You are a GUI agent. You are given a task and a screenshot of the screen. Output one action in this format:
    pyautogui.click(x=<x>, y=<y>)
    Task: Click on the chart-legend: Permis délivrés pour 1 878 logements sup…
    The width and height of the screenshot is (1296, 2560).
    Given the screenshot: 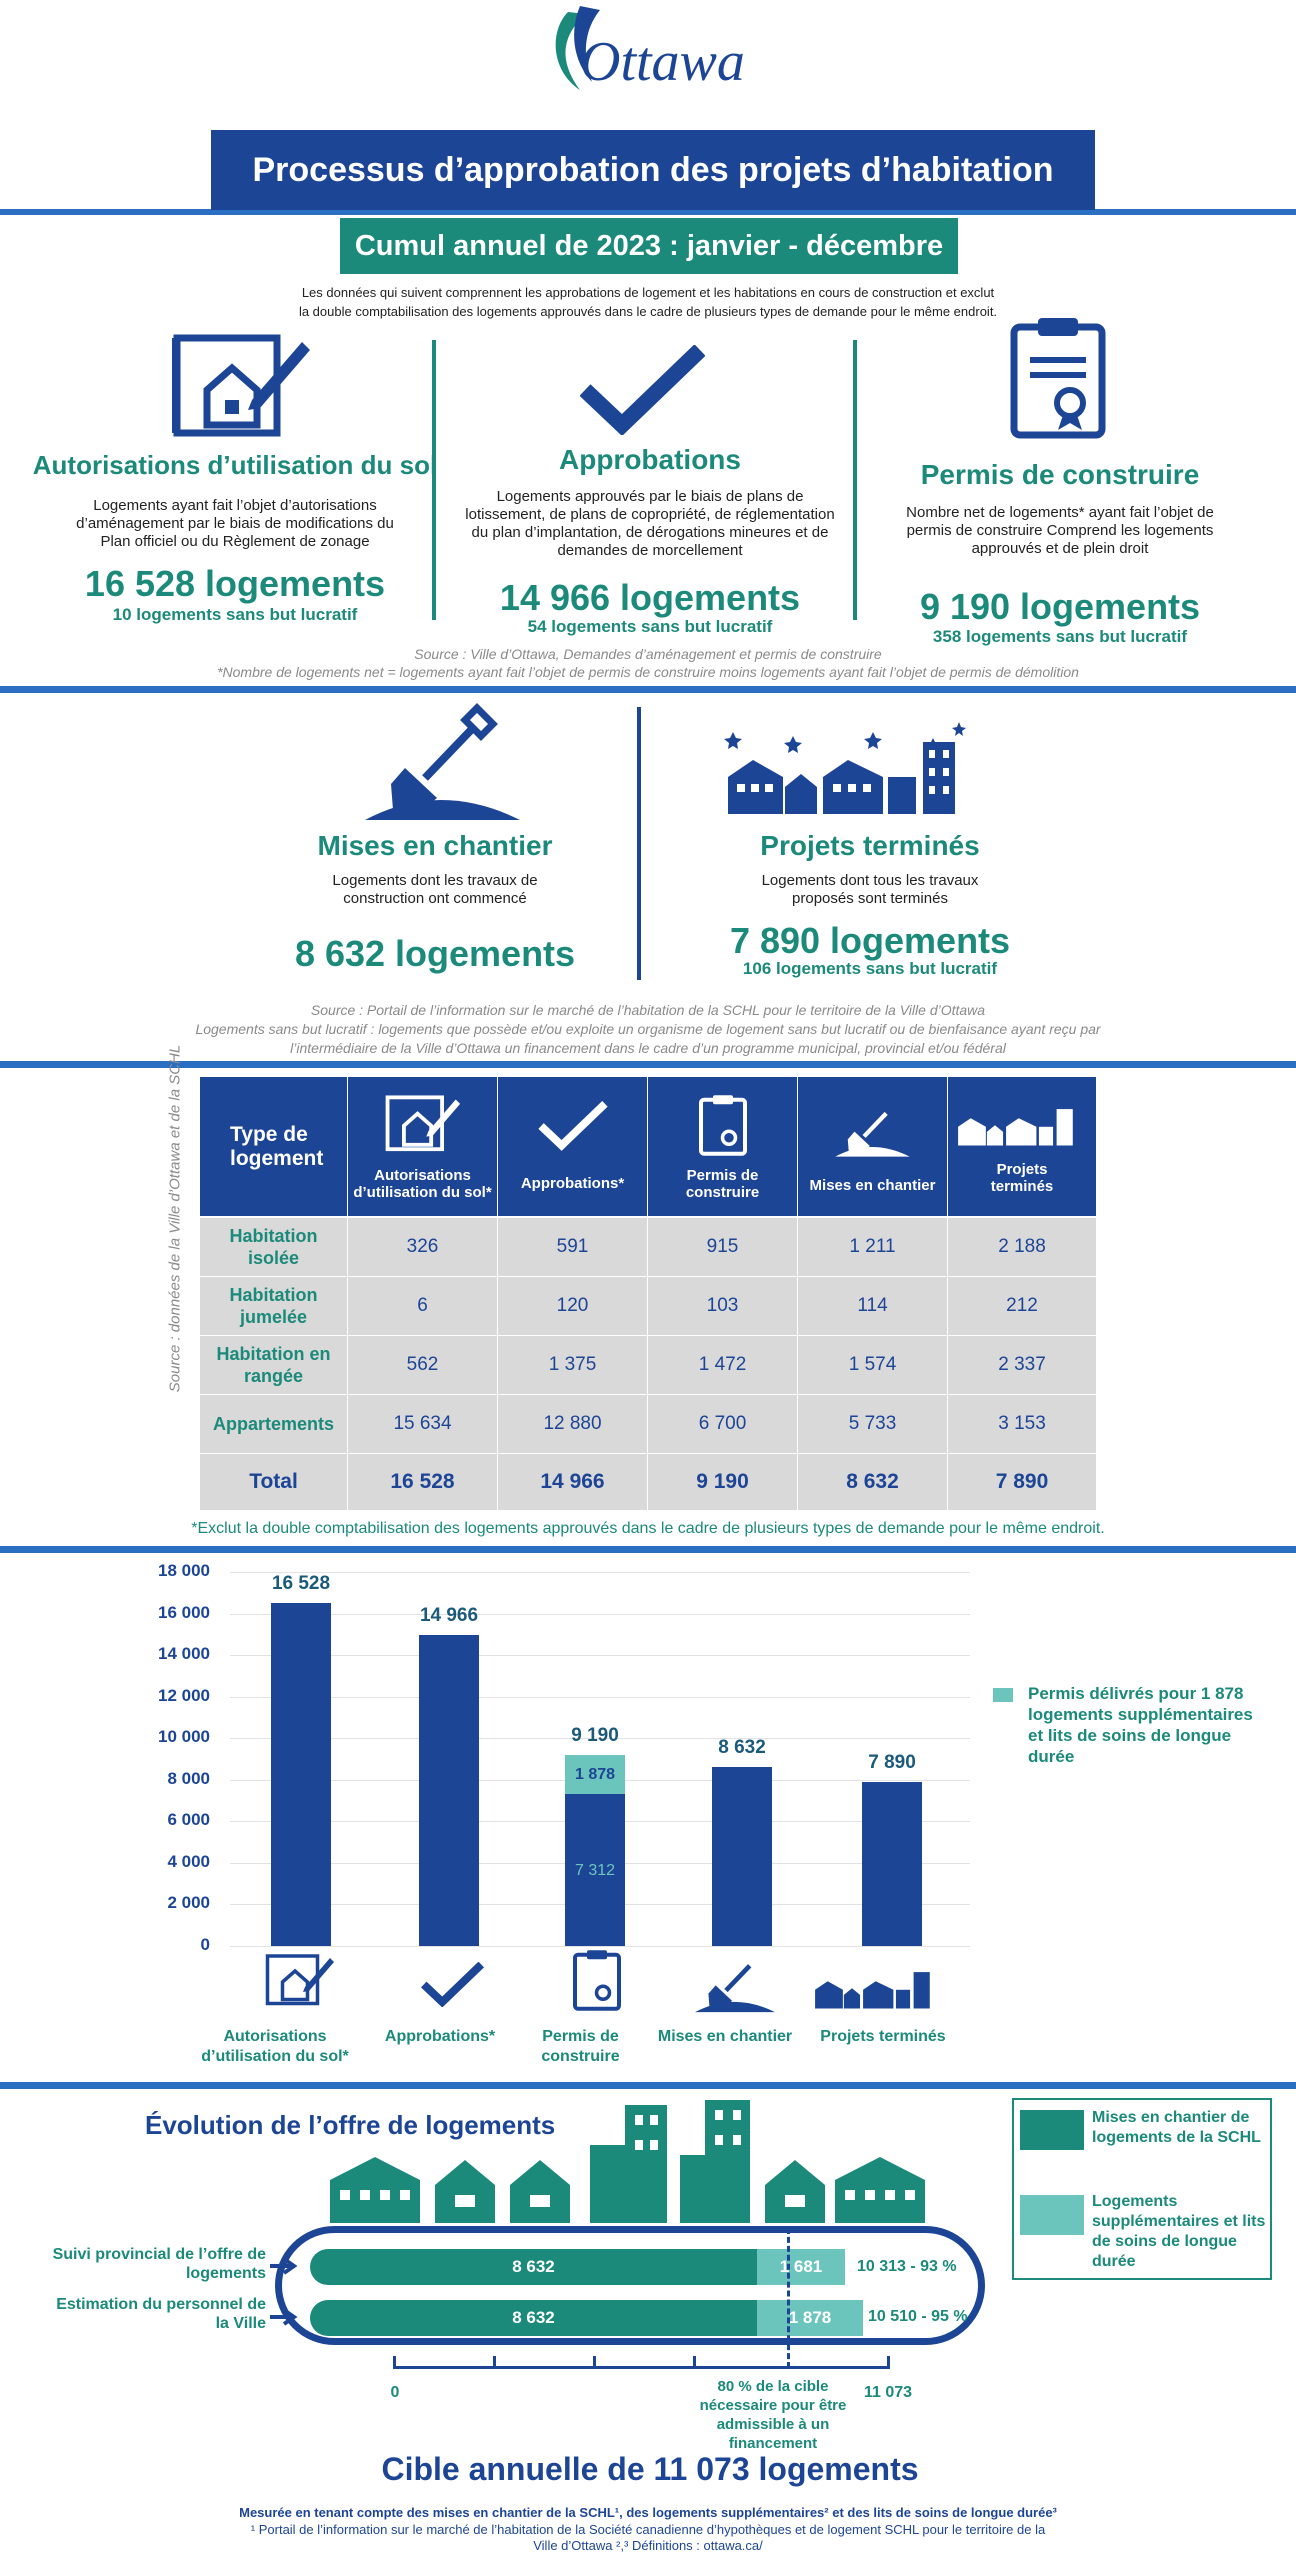 What is the action you would take?
    pyautogui.click(x=1140, y=1725)
    